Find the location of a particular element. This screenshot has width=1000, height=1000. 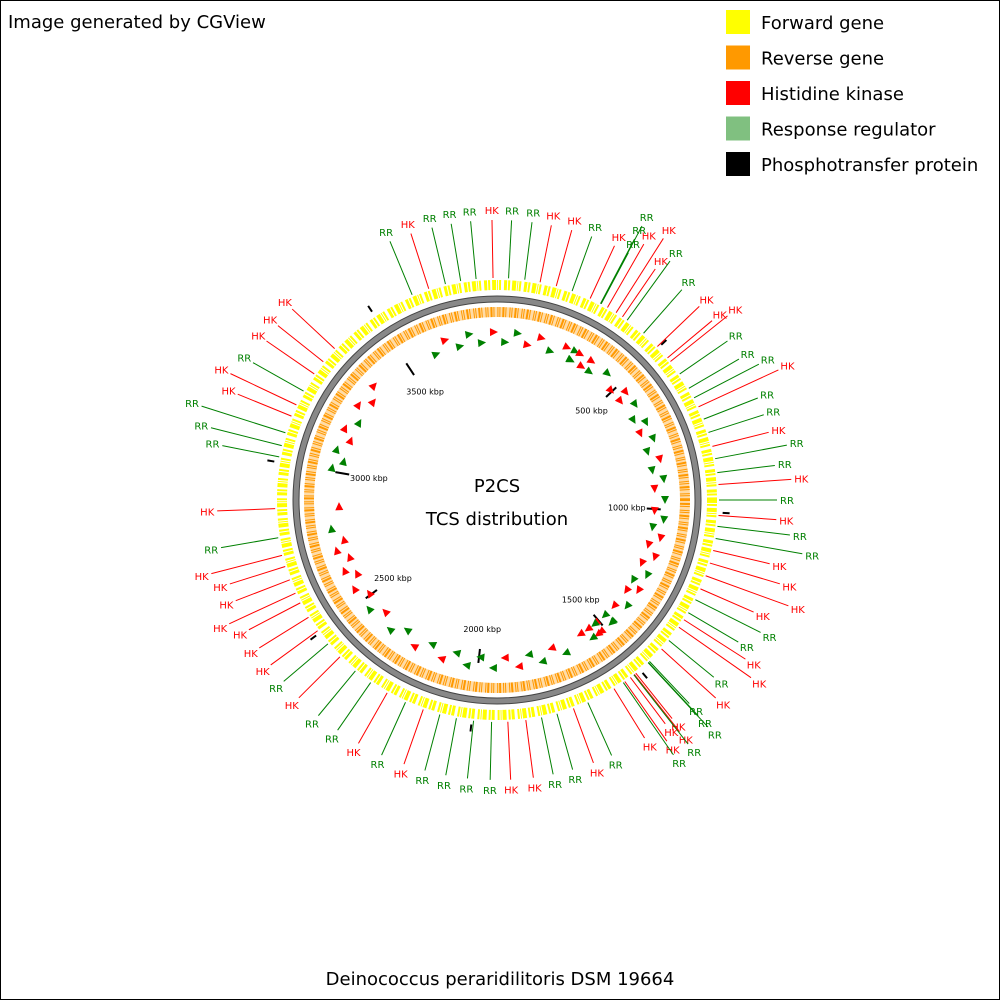

tick-label: 3000 kbp is located at coordinates (369, 478).